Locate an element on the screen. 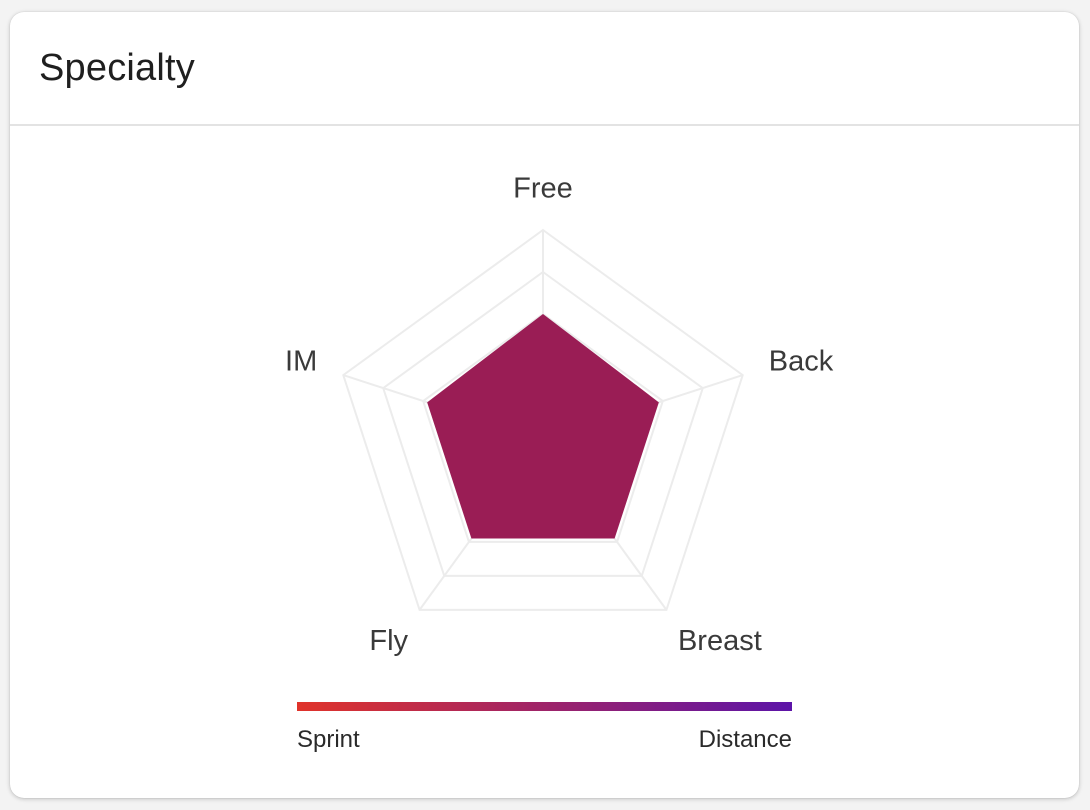  card-title: Specialty is located at coordinates (117, 67).